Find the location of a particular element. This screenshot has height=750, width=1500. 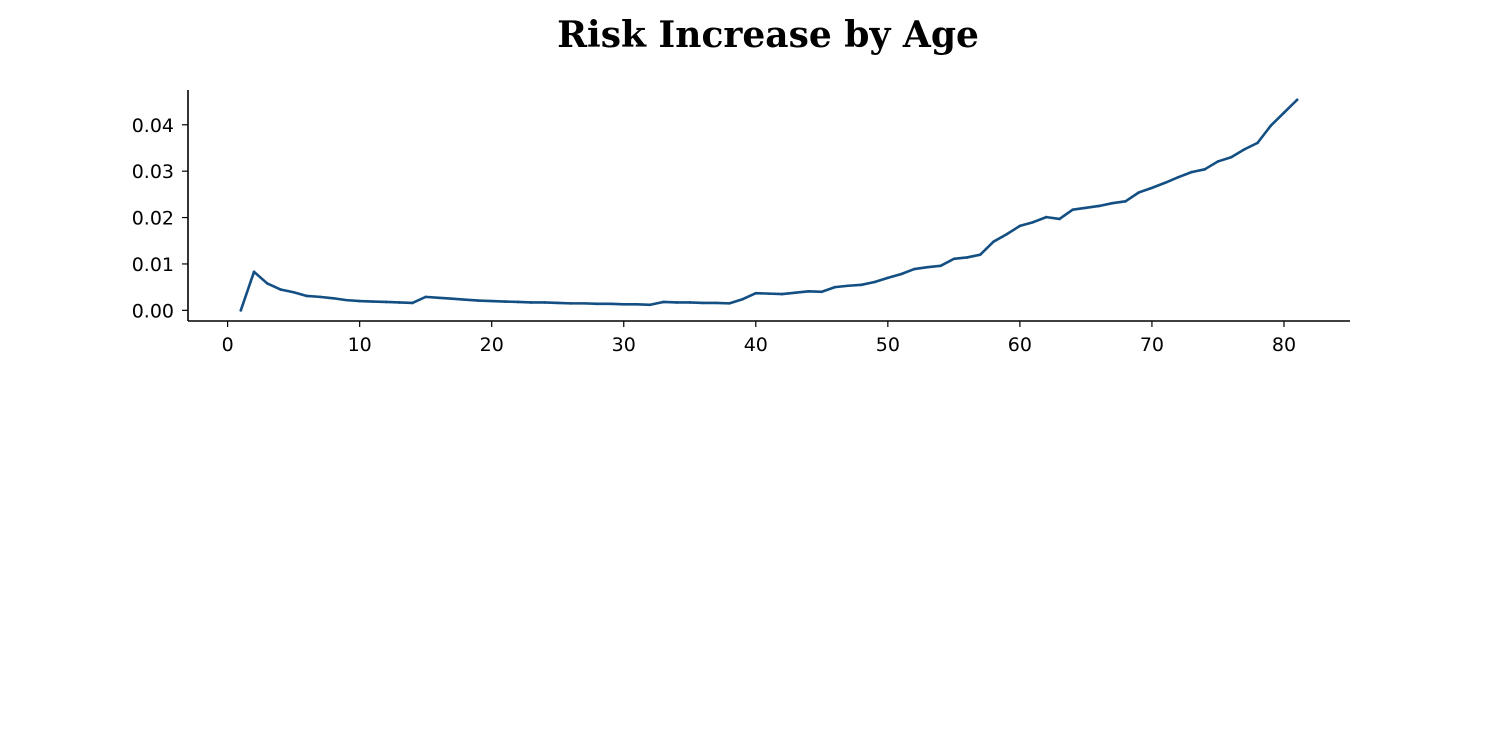

y-tick-label: 0.03 is located at coordinates (153, 172).